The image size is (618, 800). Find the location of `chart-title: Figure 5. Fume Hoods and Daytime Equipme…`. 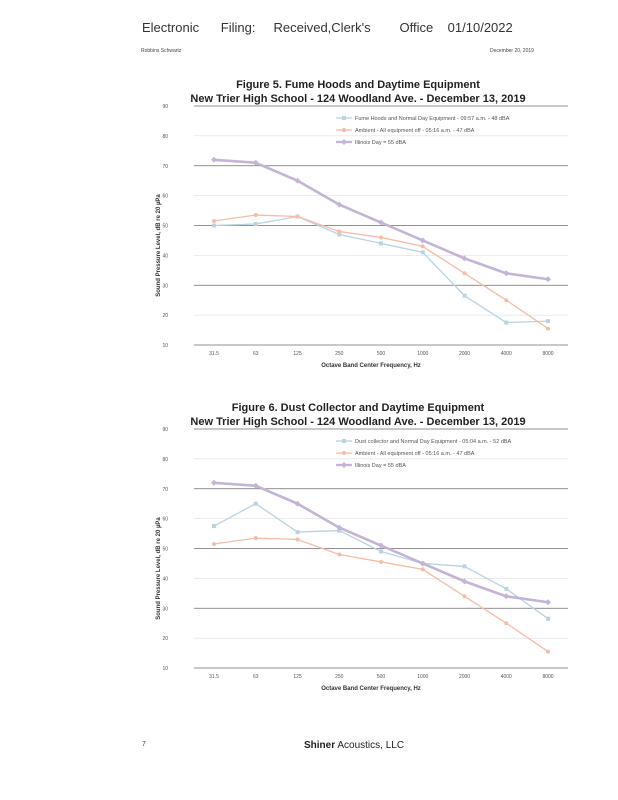

chart-title: Figure 5. Fume Hoods and Daytime Equipme… is located at coordinates (358, 85).